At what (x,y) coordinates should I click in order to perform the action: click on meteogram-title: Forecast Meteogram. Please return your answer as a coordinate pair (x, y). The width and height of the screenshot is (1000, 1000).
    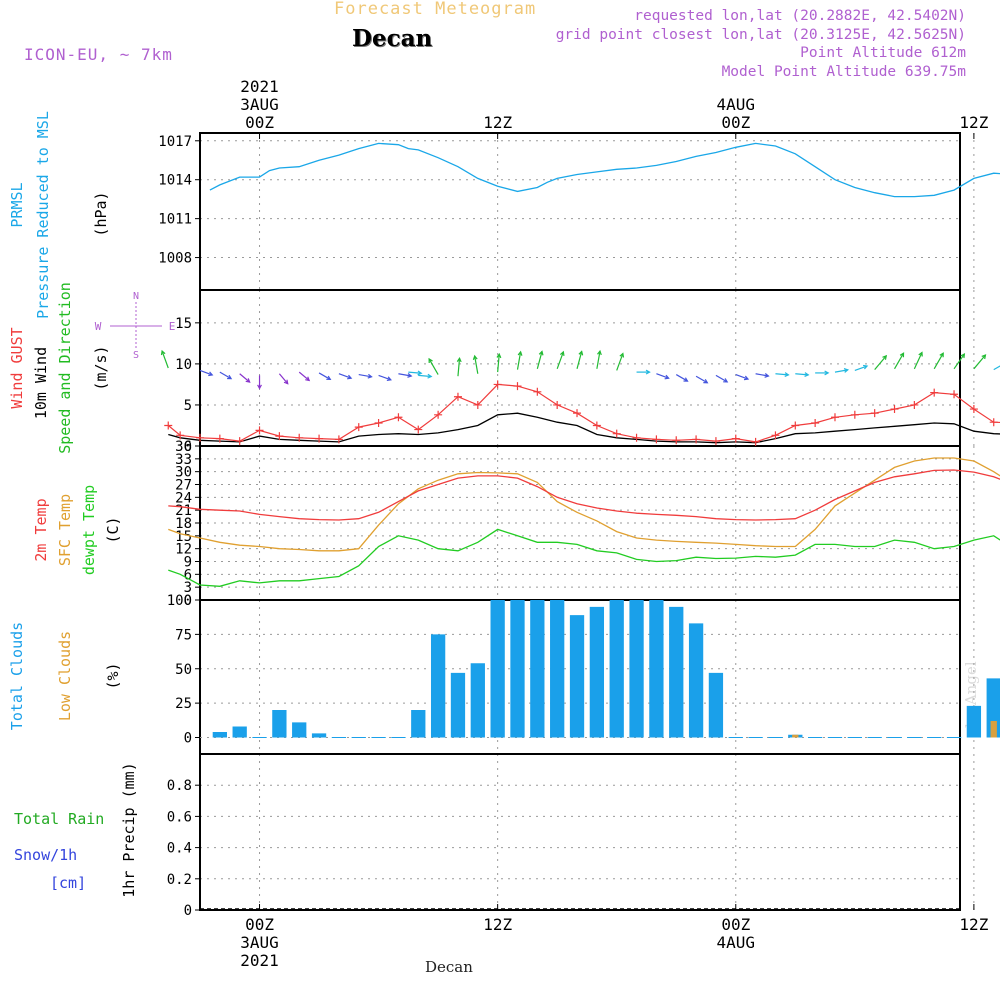
    Looking at the image, I should click on (435, 9).